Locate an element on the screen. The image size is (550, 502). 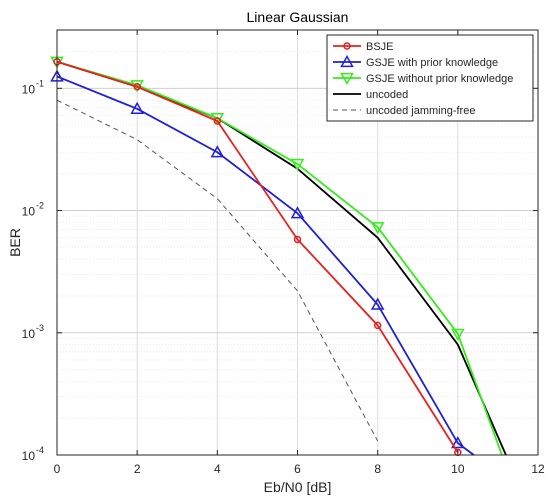
y-tick-label-exponent: -1 is located at coordinates (40, 83).